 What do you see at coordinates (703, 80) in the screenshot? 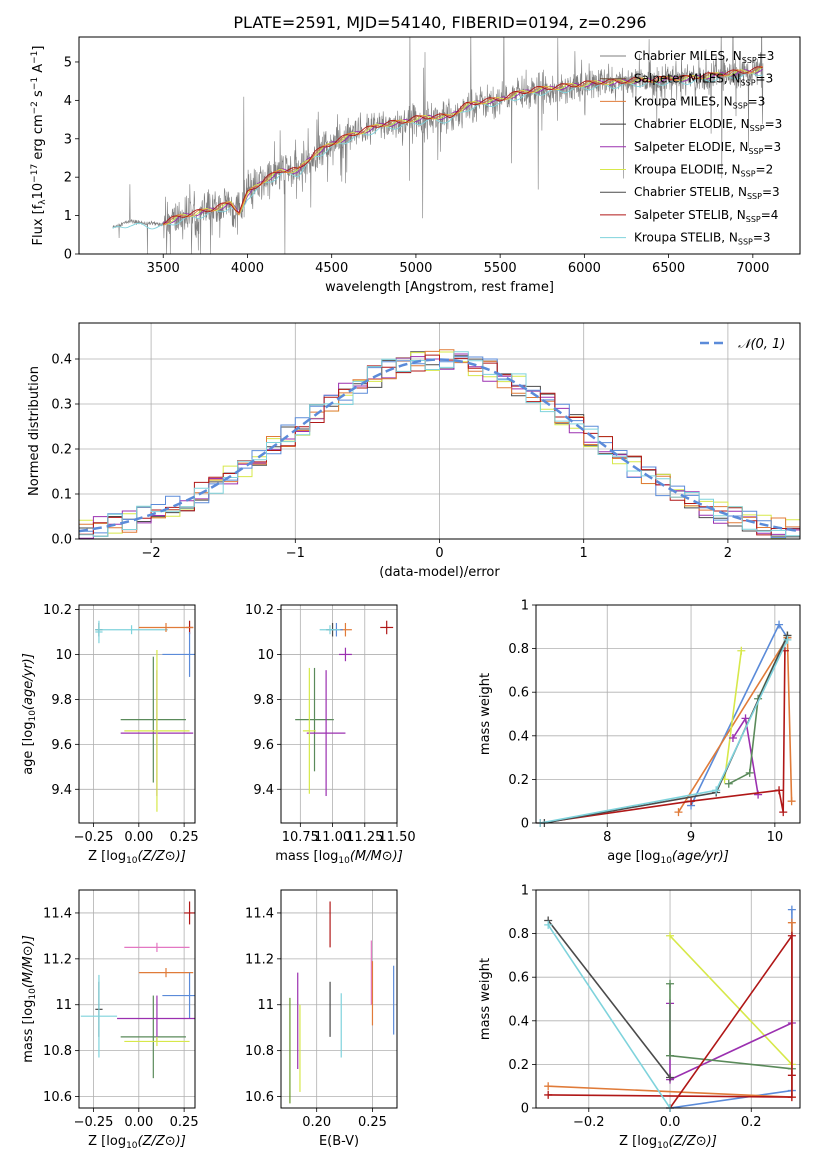
I see `spectrum-legend-label: Salpeter MILES, NSSP=3` at bounding box center [703, 80].